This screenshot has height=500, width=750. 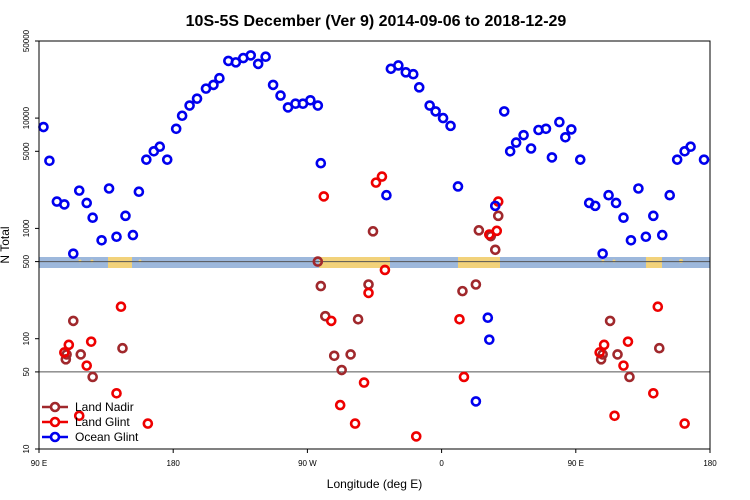 I want to click on y-tick-label: 1000, so click(x=26, y=228).